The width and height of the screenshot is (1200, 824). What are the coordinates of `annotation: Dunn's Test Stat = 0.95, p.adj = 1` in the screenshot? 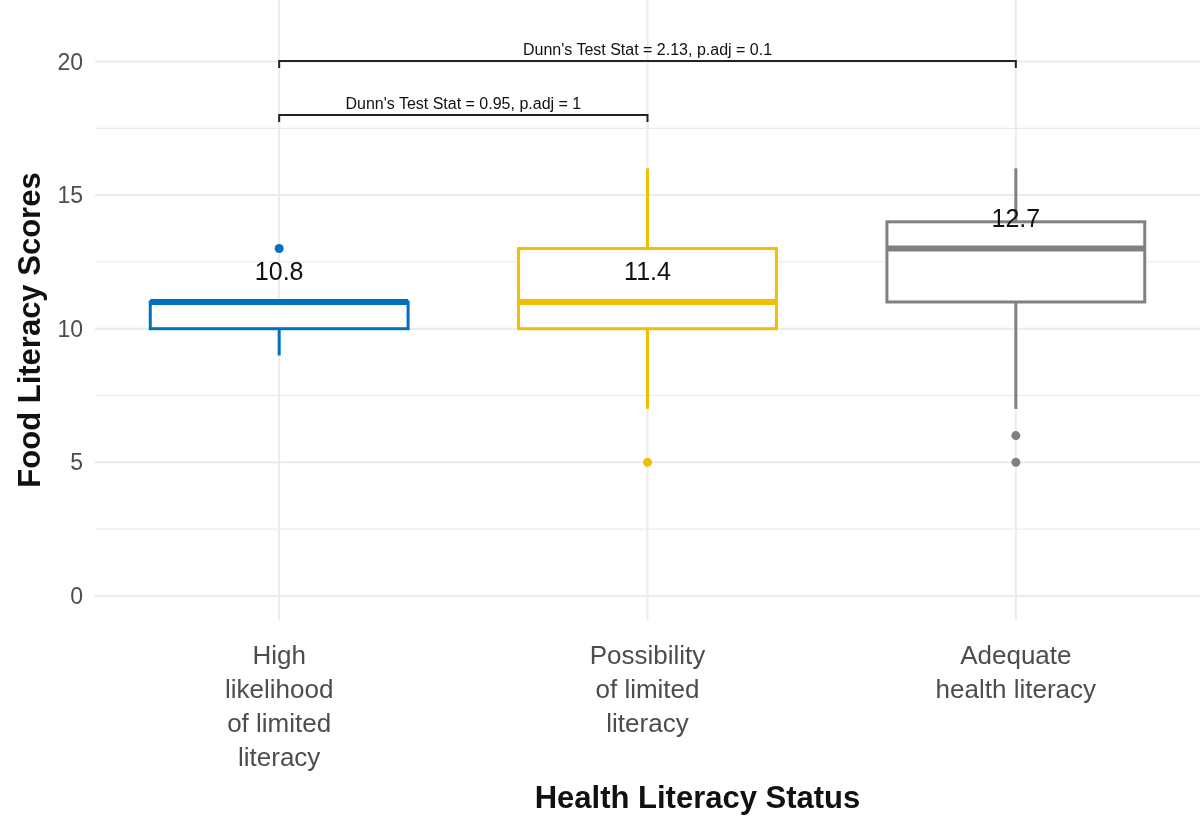 It's located at (463, 103).